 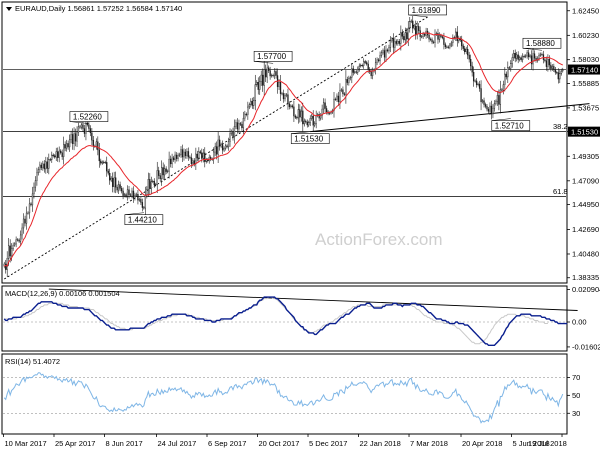 What do you see at coordinates (585, 59) in the screenshot?
I see `price-tick-label: 1.58030` at bounding box center [585, 59].